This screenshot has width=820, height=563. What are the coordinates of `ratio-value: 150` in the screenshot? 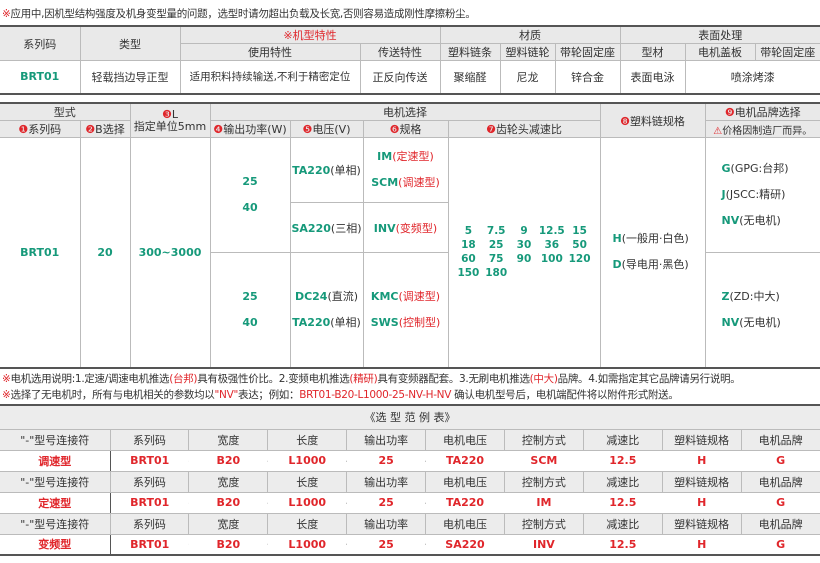 It's located at (468, 273).